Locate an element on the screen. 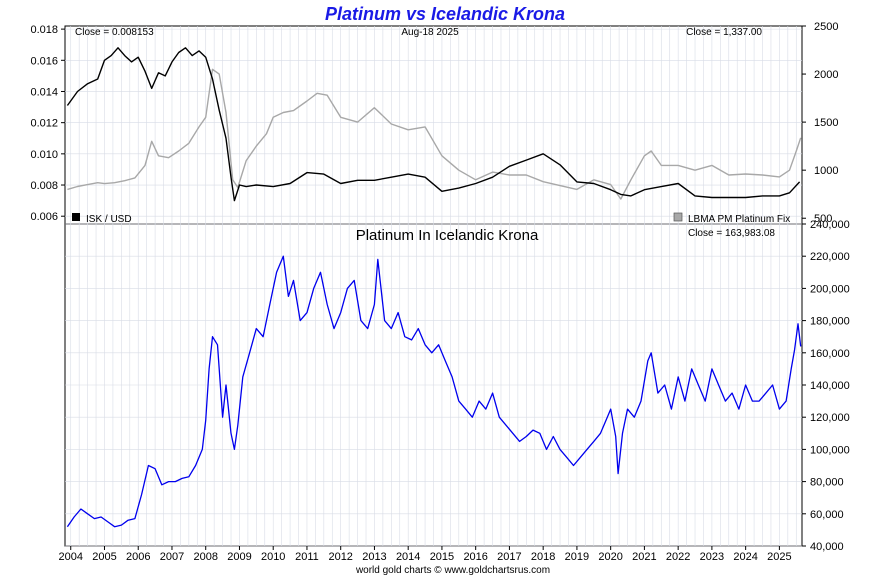  y-bottom-tick-label: 240,000 is located at coordinates (830, 225).